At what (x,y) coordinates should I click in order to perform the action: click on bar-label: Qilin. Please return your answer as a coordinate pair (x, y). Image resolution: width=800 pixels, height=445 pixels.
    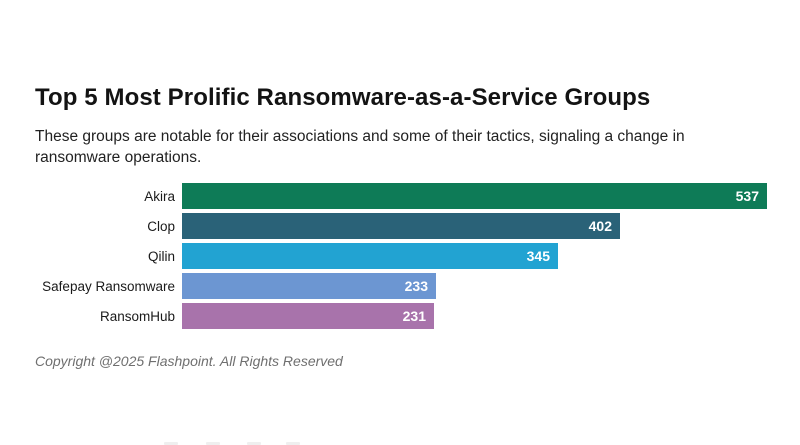
    Looking at the image, I should click on (161, 256).